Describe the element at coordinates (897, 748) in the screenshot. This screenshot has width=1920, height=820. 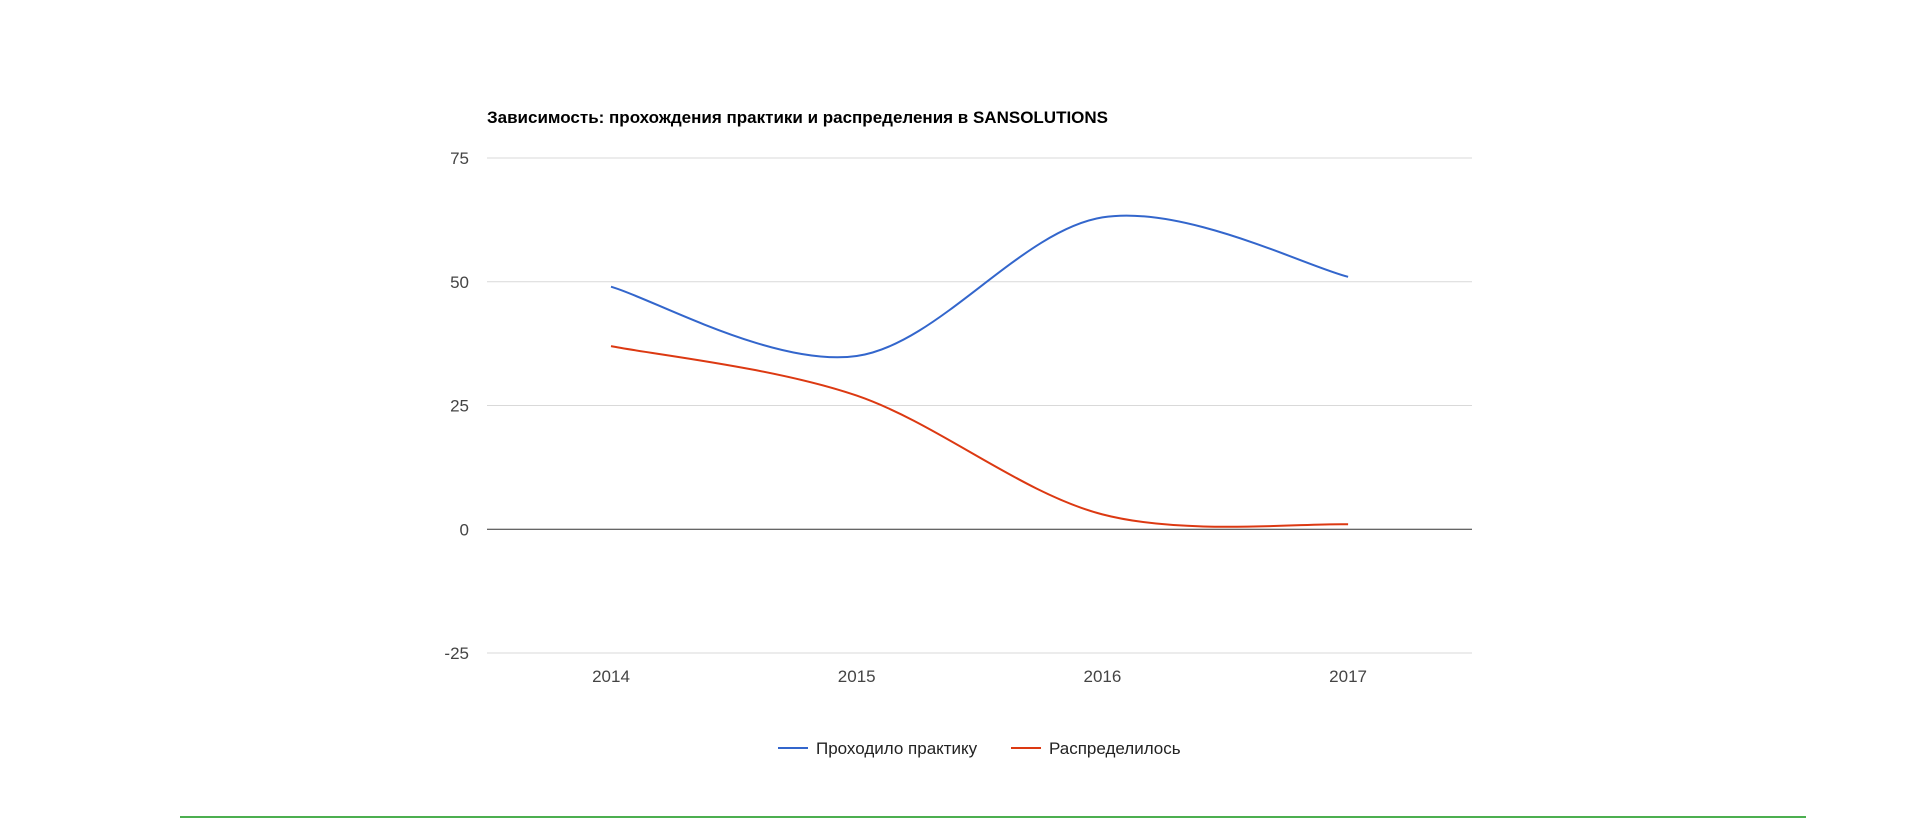
I see `legend-label: Проходило практику` at that location.